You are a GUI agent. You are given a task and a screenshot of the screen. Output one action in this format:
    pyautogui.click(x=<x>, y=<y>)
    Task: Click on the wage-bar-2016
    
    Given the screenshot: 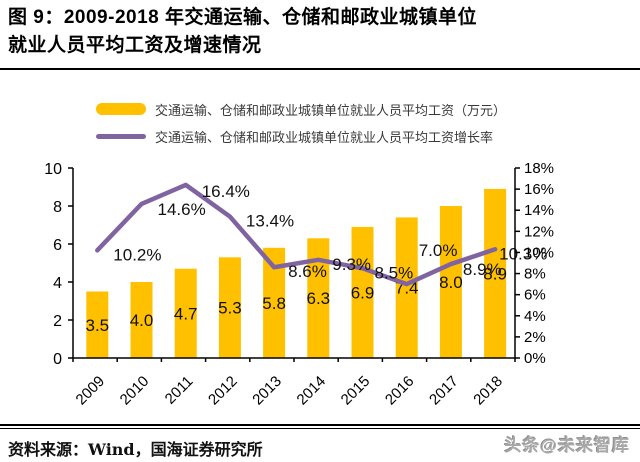 What is the action you would take?
    pyautogui.click(x=406, y=287)
    